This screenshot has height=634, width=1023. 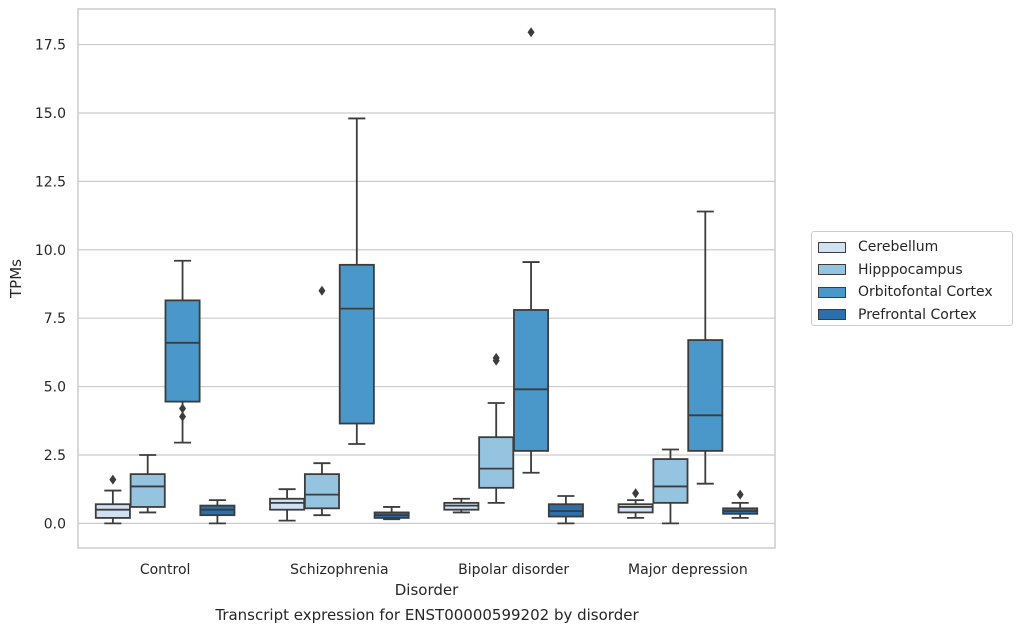 I want to click on legend-item: Cerebellum, so click(x=912, y=247).